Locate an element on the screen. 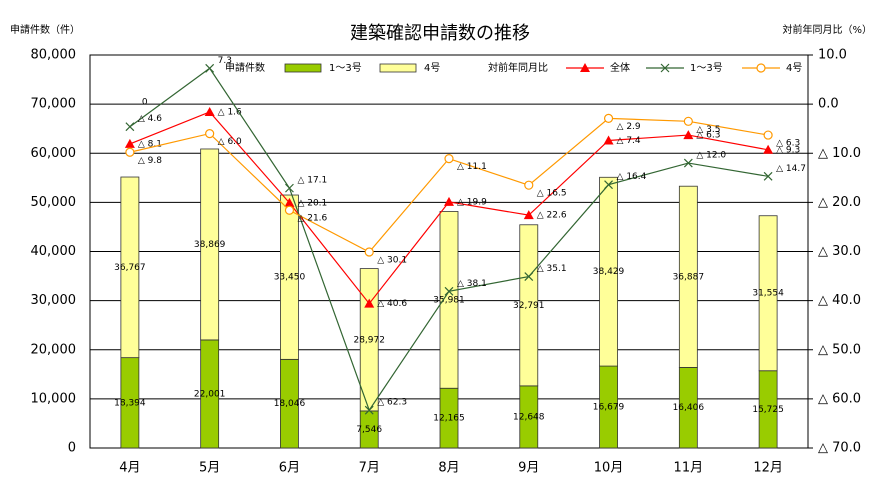 This screenshot has height=483, width=879. legend-title: 対前年同月比 is located at coordinates (518, 67).